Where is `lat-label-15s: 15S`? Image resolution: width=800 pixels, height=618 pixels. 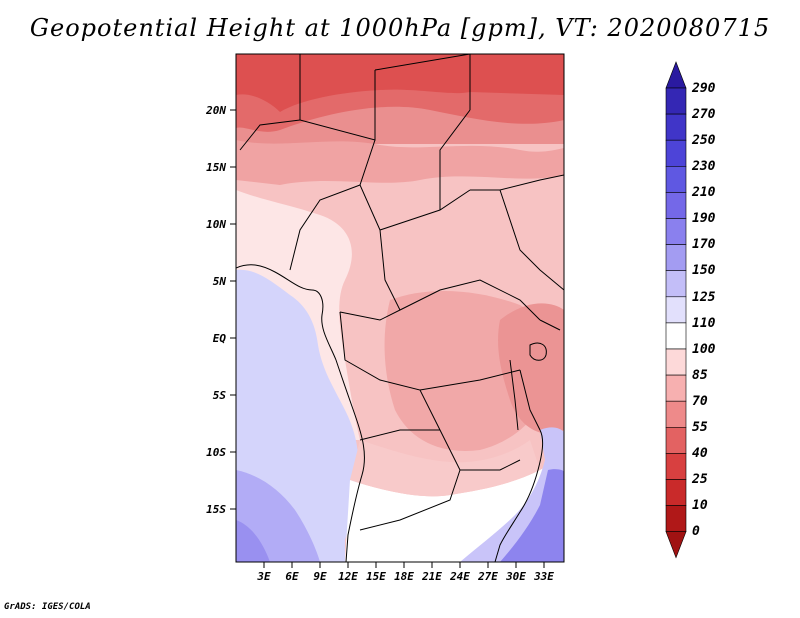 lat-label-15s: 15S is located at coordinates (216, 509).